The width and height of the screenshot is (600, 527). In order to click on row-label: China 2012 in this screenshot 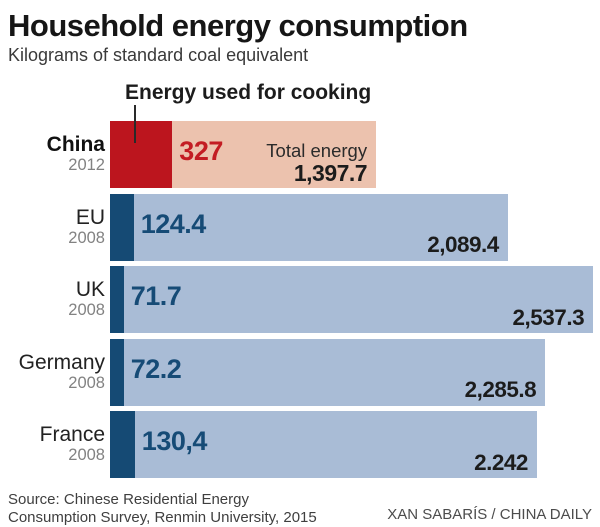, I will do `click(52, 154)`.